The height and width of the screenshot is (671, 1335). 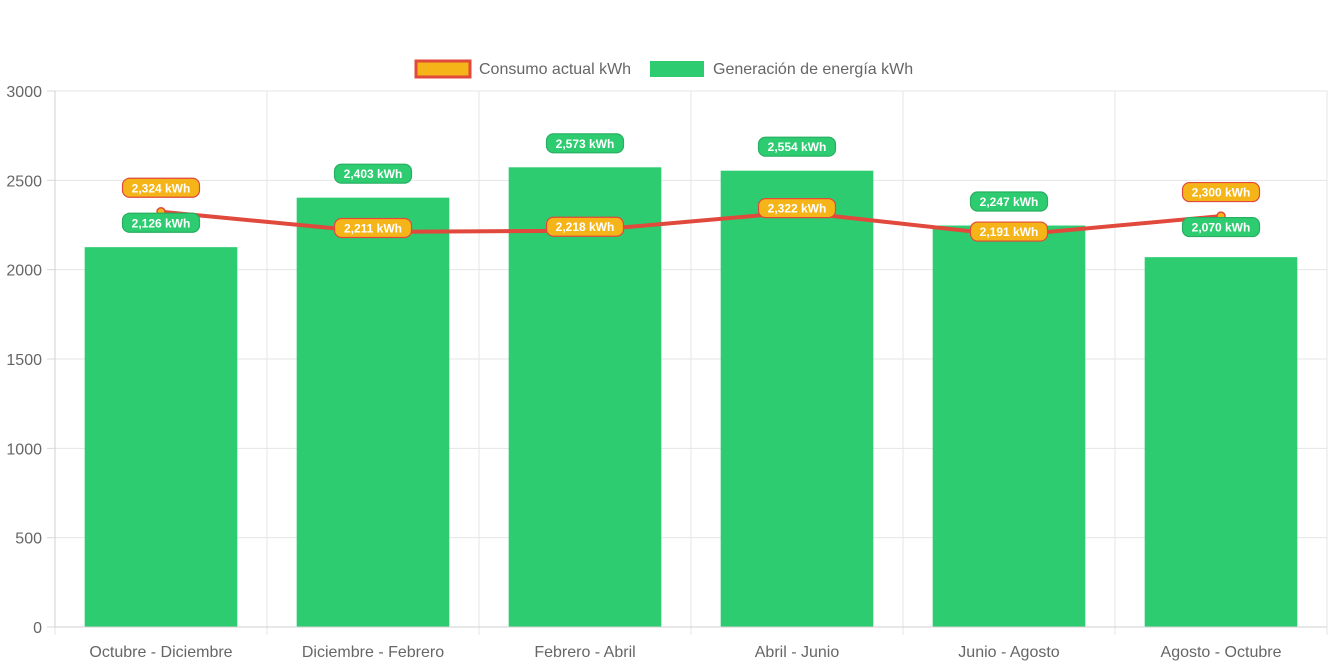 I want to click on data-label-generacion: 2,573 kWh, so click(x=585, y=144).